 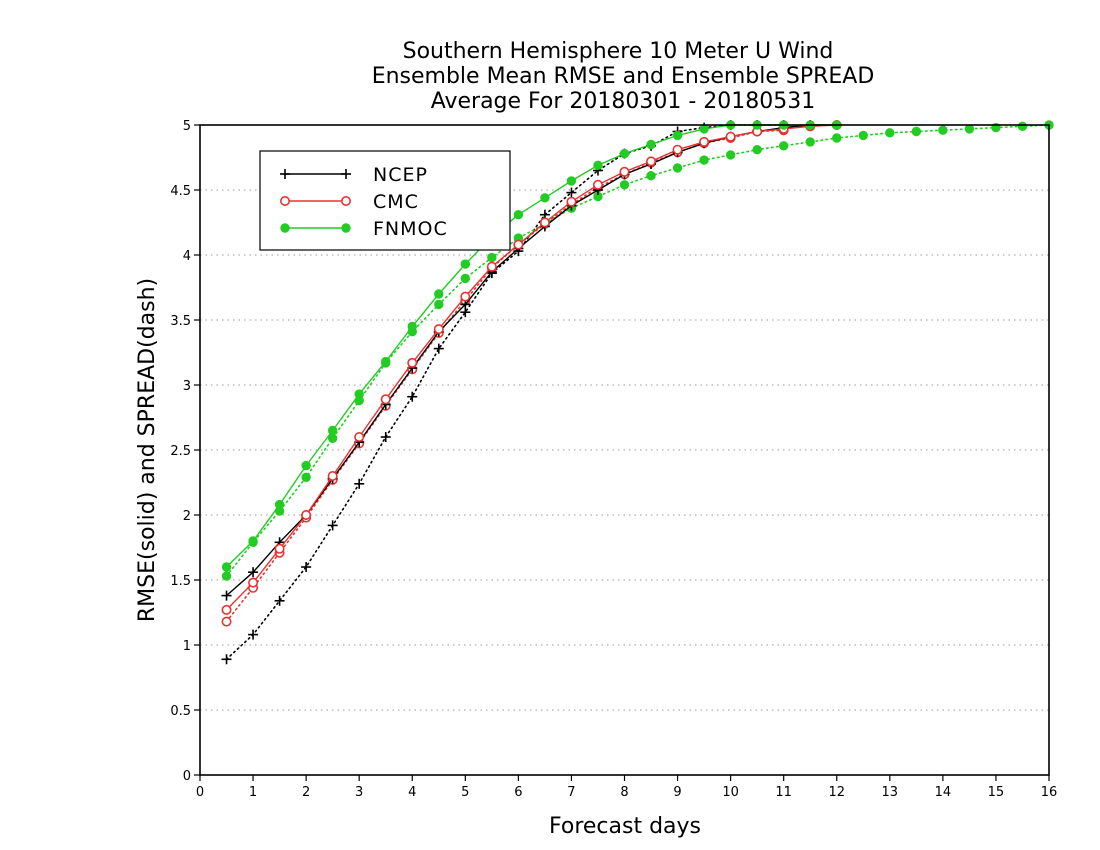 I want to click on y-axis-ticks: 0 0.5 1 1.5 2 2.5 3 3.5 4 4.5 5, so click(x=185, y=451).